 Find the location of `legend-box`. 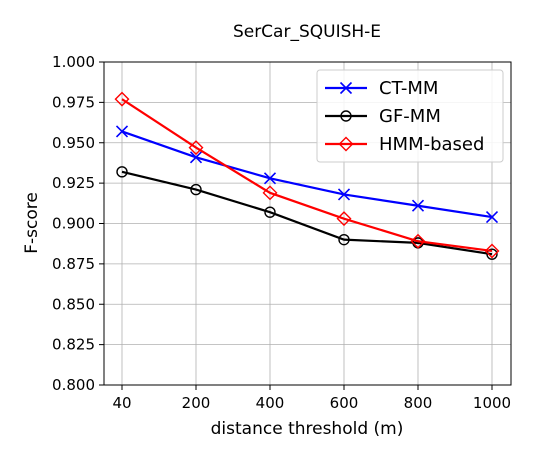

legend-box is located at coordinates (410, 116).